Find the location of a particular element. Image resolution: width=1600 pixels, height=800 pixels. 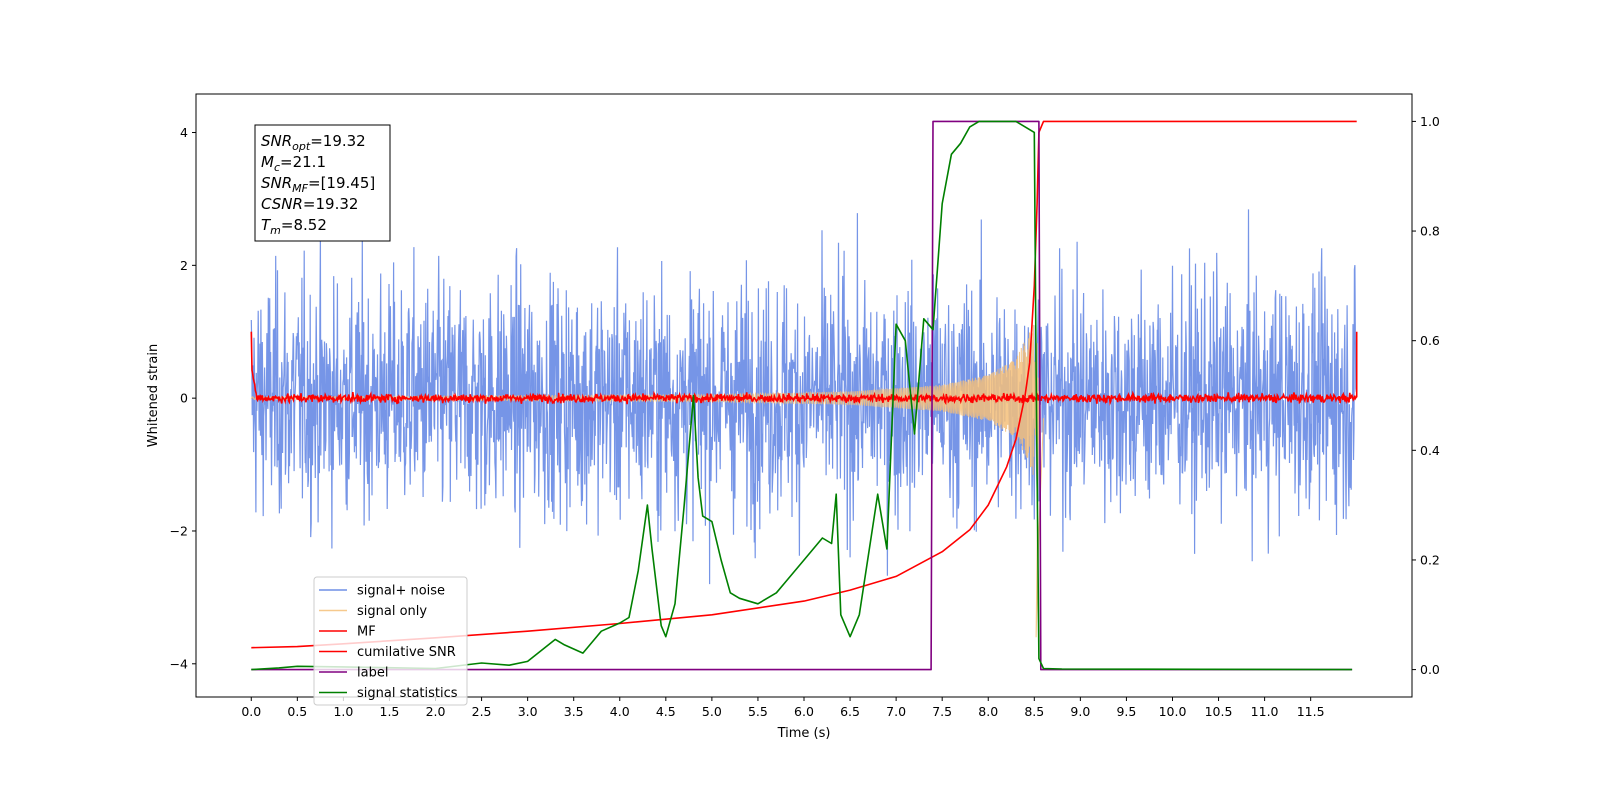

annotation-line: CSNR=19.32 is located at coordinates (309, 204).